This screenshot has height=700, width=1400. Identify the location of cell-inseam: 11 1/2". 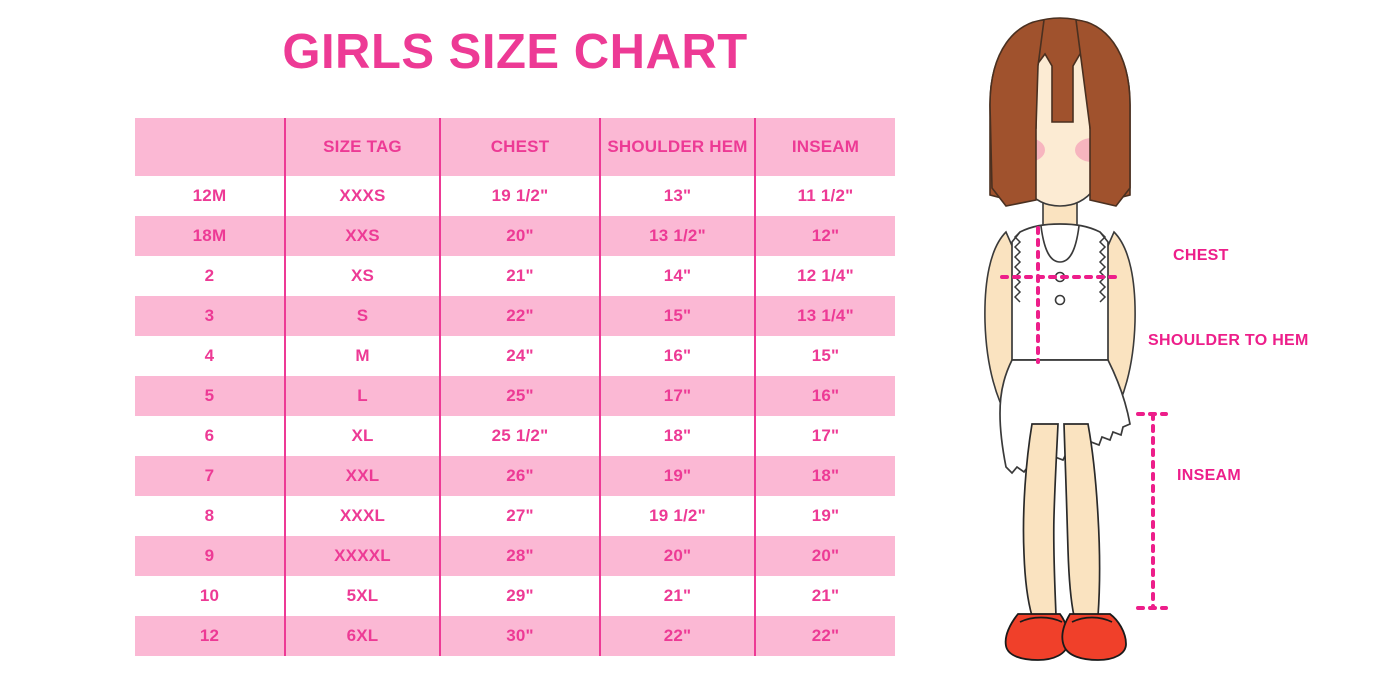
(824, 196).